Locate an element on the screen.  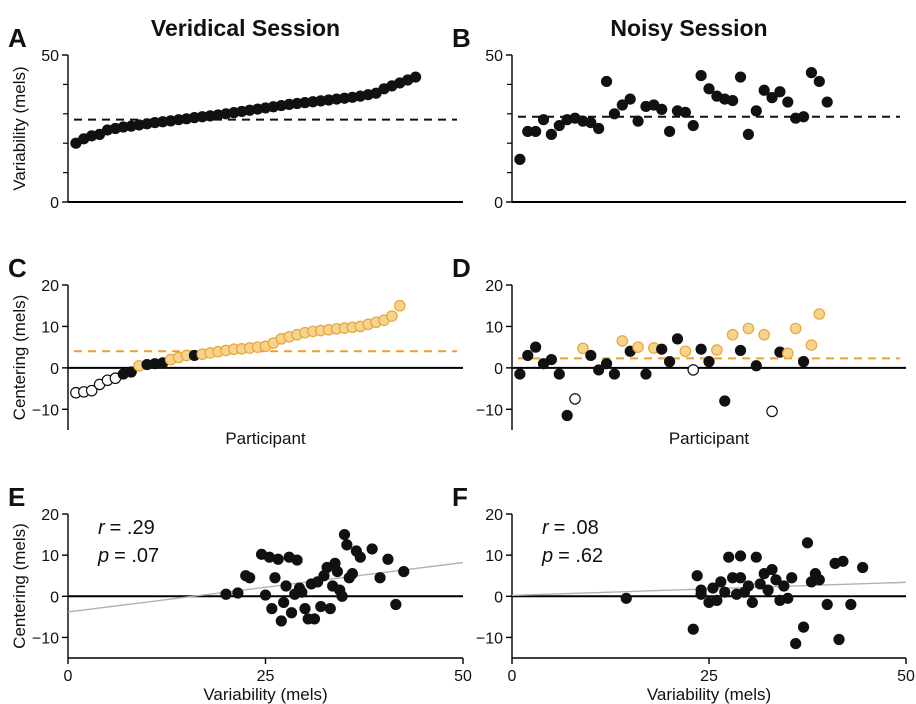
panel-letter: C is located at coordinates (17, 268).